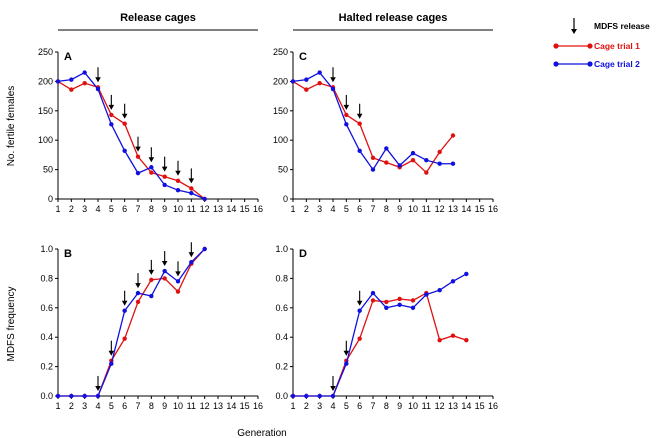 The width and height of the screenshot is (663, 438). Describe the element at coordinates (11, 126) in the screenshot. I see `ylabel-top: No. fertile females` at that location.